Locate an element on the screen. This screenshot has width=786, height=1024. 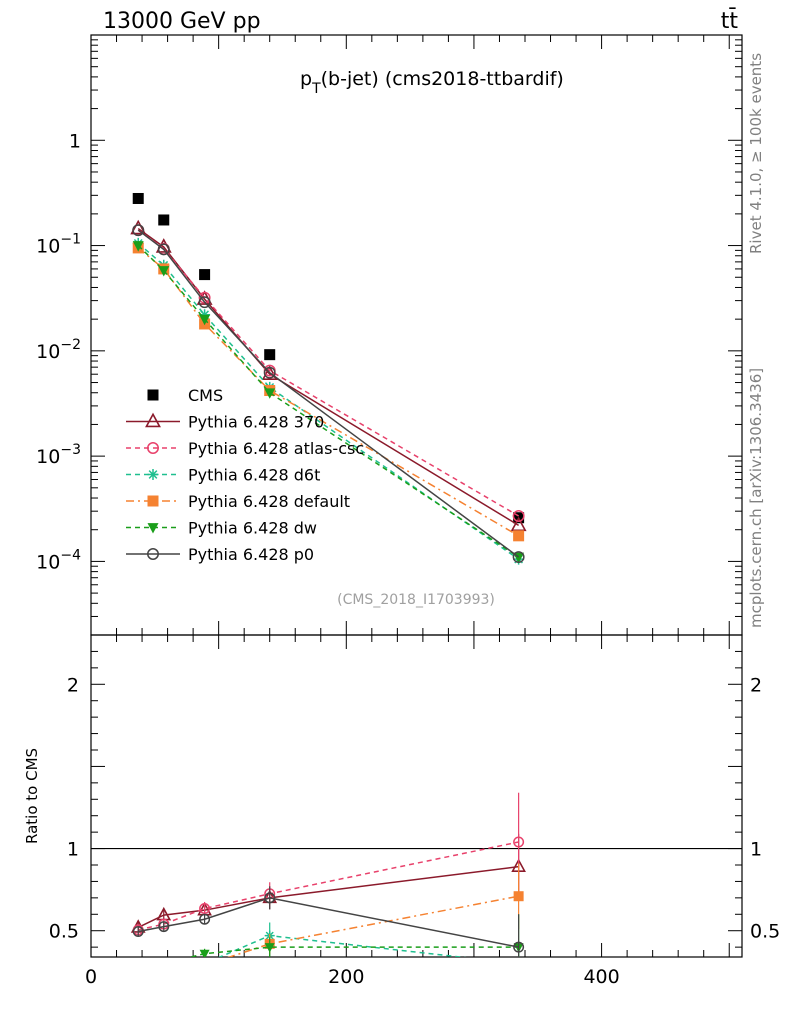
ratio-line-pythia-6-428-p0 is located at coordinates (328, 922).